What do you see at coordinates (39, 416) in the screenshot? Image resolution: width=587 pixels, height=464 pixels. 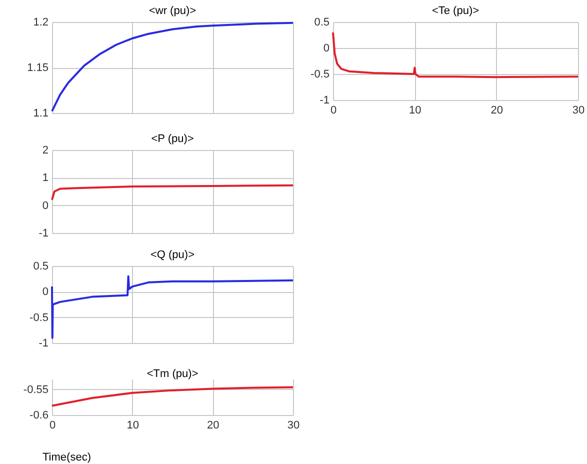 I see `y-tick-label: -0.6` at bounding box center [39, 416].